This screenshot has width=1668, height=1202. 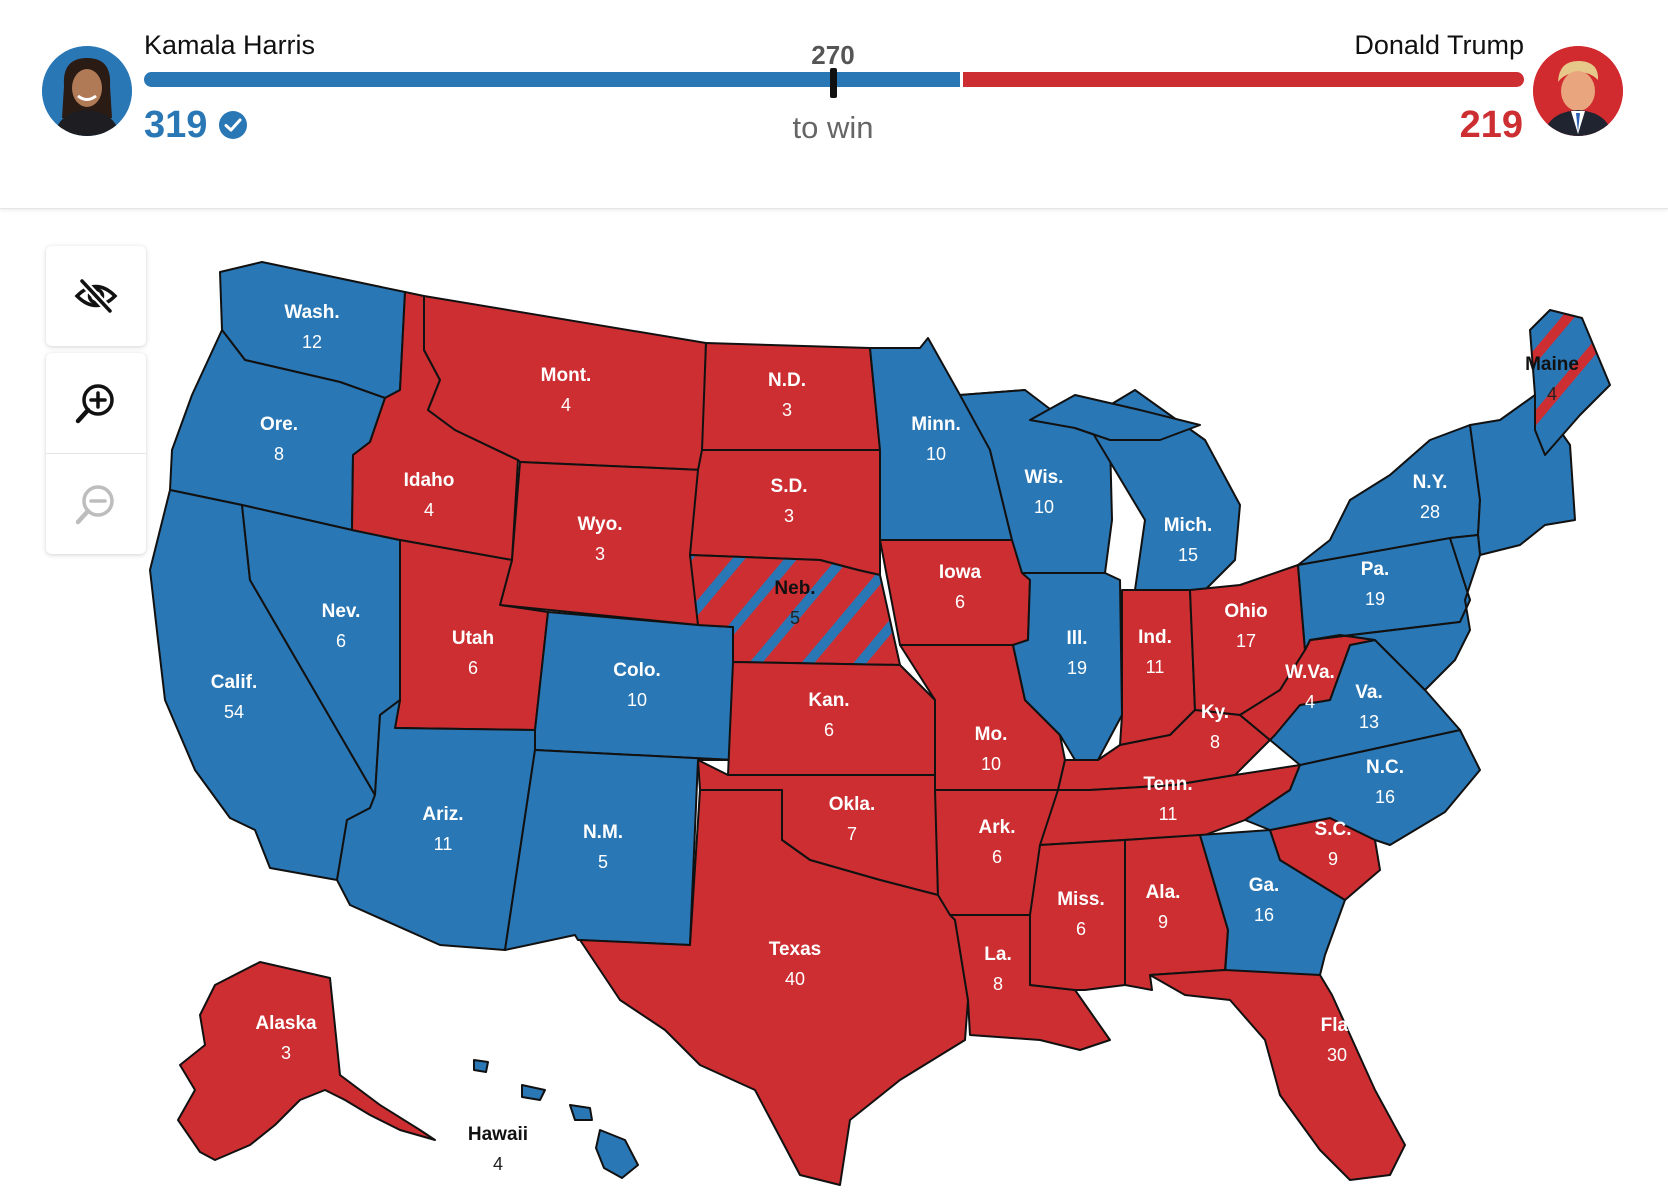 What do you see at coordinates (936, 424) in the screenshot?
I see `state-name-mn: Minn.` at bounding box center [936, 424].